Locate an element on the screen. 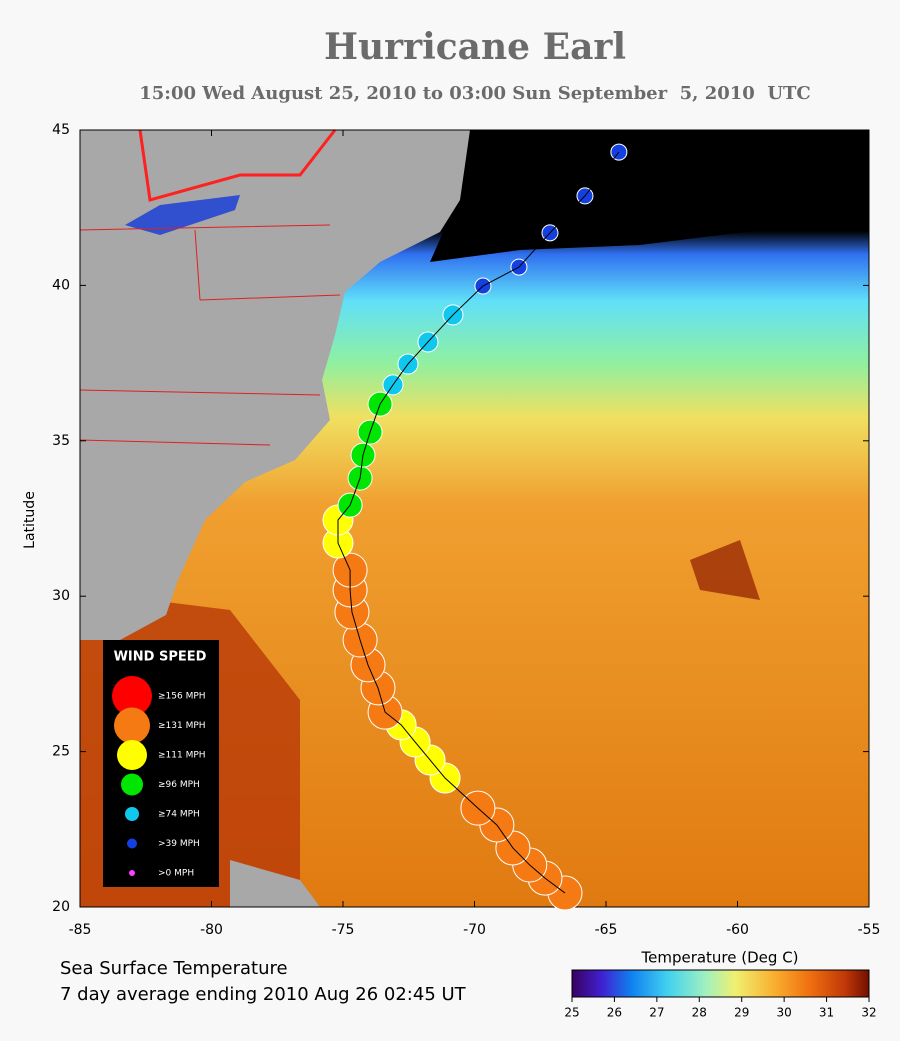 The width and height of the screenshot is (900, 1041). legend-label: ≥156 MPH is located at coordinates (182, 697).